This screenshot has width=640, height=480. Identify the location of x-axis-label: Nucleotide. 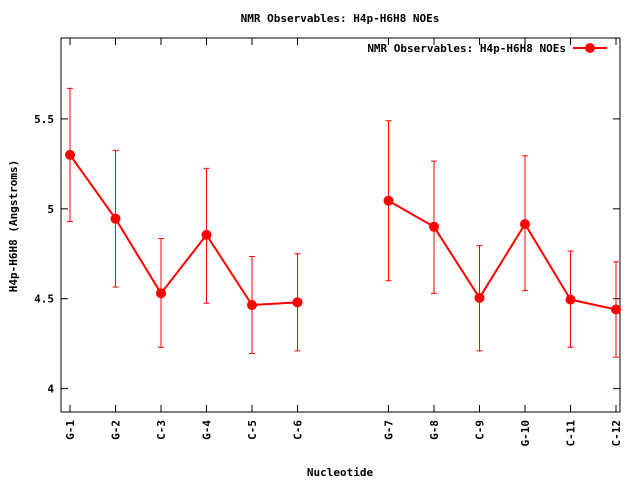
(340, 472).